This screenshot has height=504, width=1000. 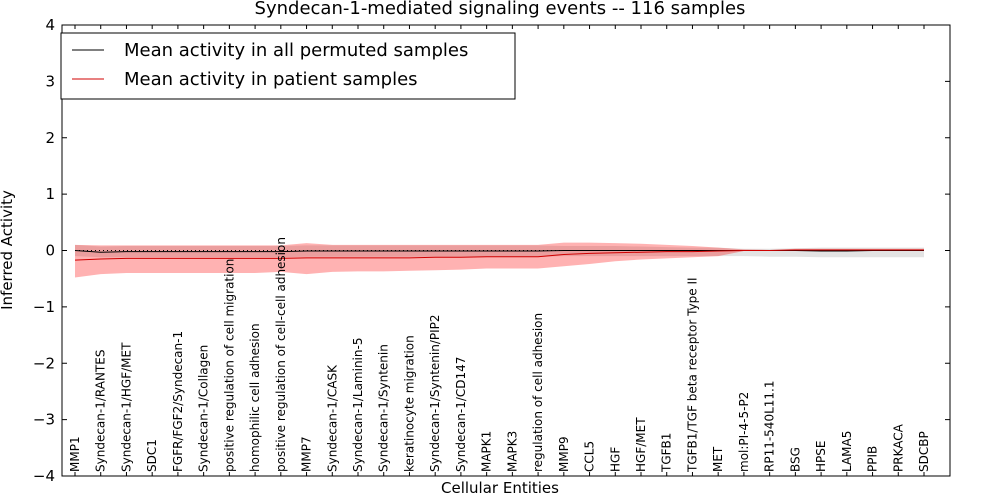 What do you see at coordinates (461, 414) in the screenshot?
I see `x-tick-label: Syndecan-1/CD147` at bounding box center [461, 414].